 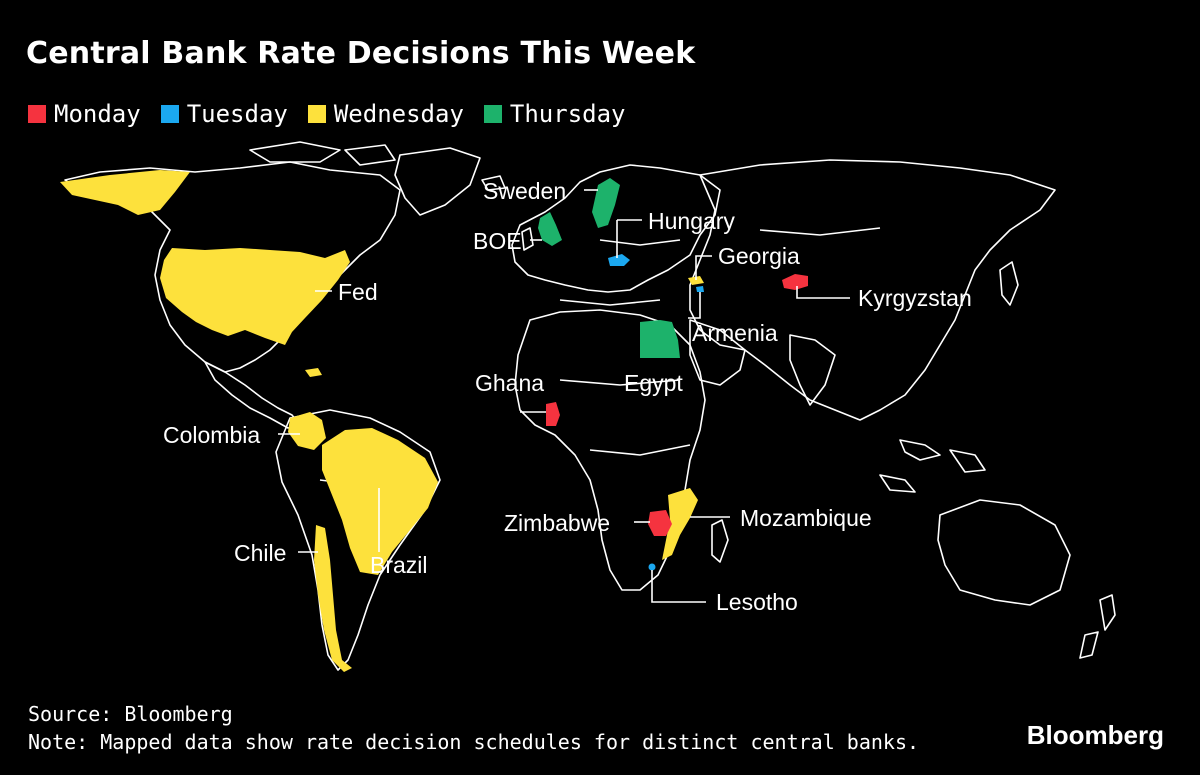 I want to click on ghana-shape, so click(x=553, y=414).